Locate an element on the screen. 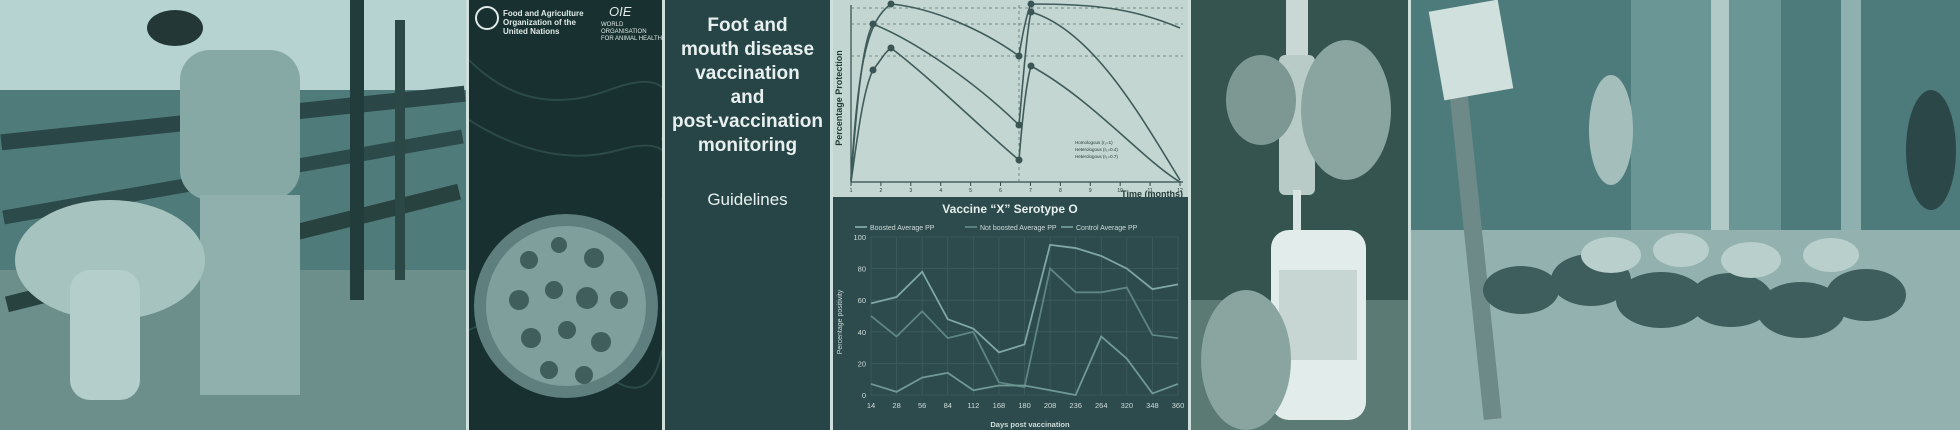  y-tick-label: 40 is located at coordinates (862, 332).